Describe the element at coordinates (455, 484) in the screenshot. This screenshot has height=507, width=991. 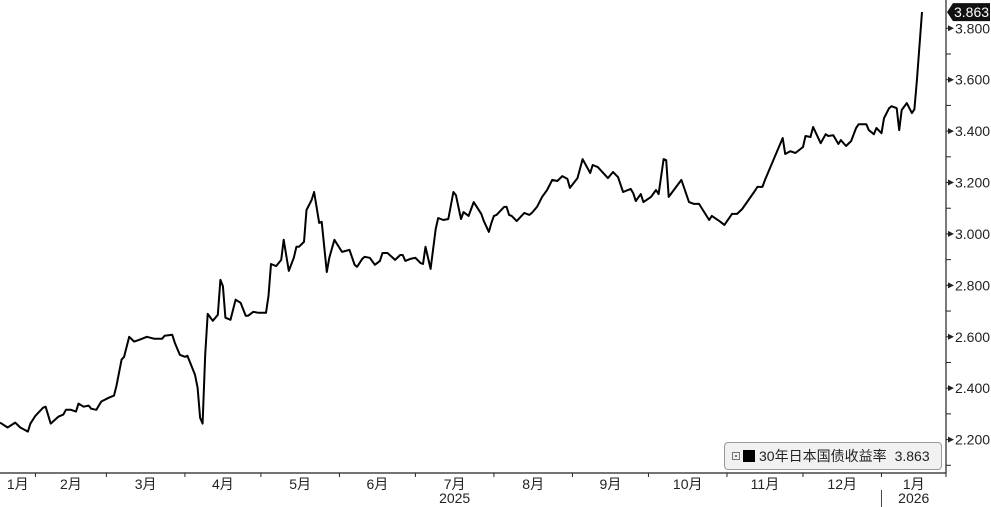
I see `x-tick-label: 7月` at that location.